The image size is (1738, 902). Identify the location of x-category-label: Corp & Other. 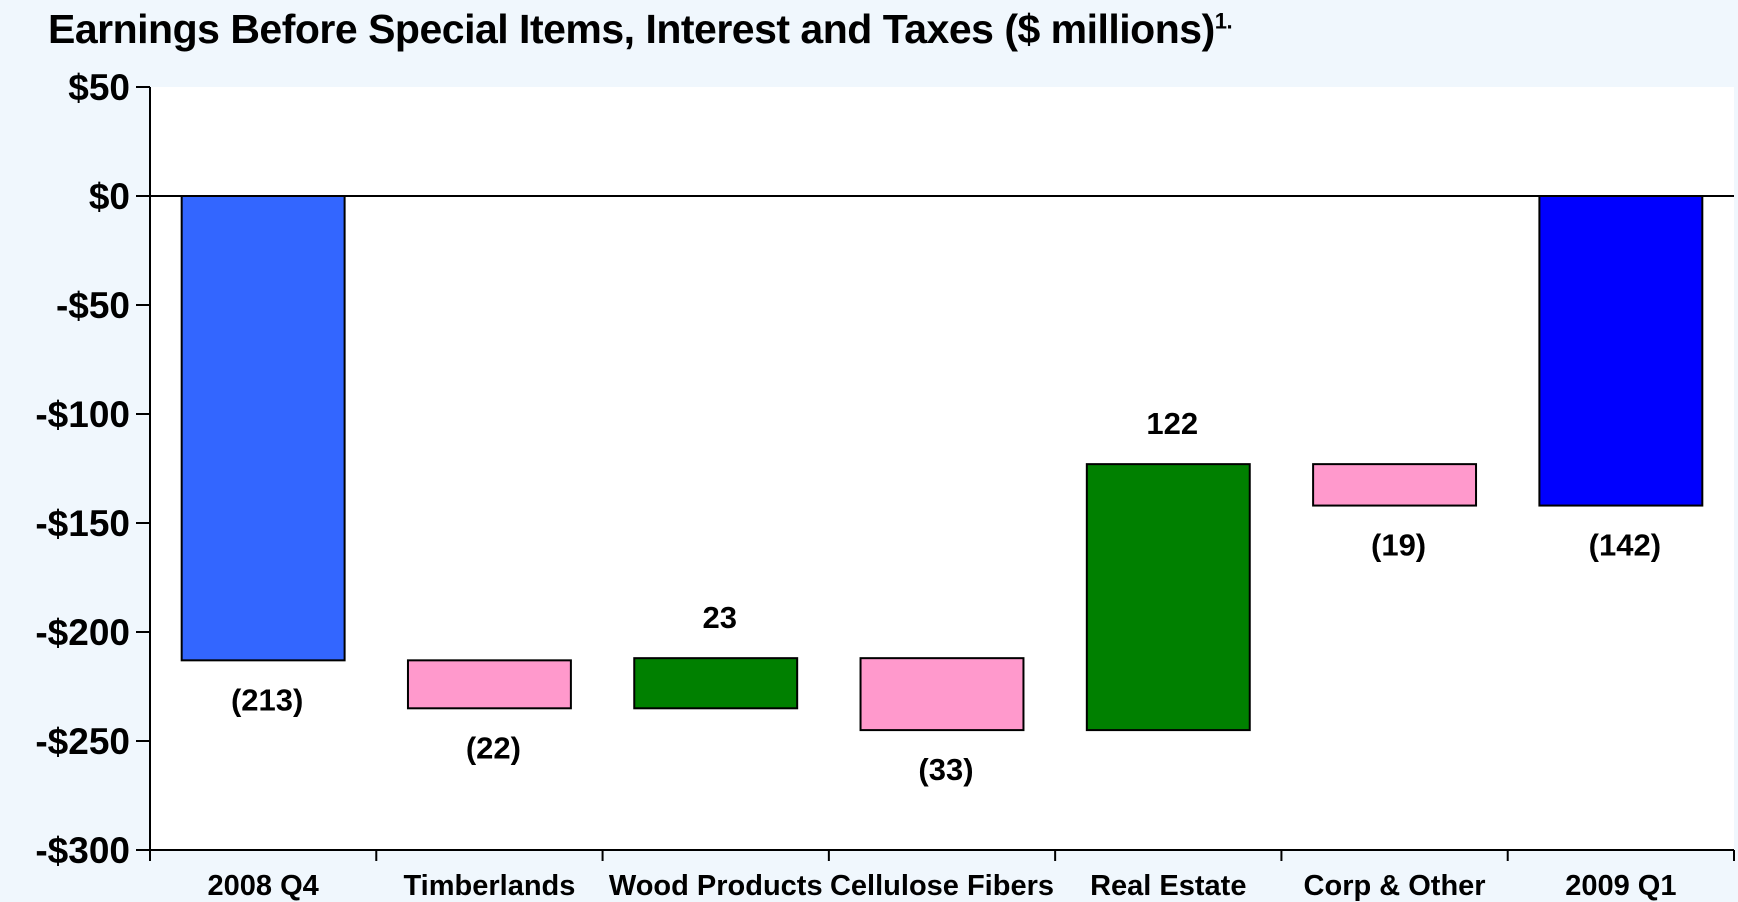
(1395, 886).